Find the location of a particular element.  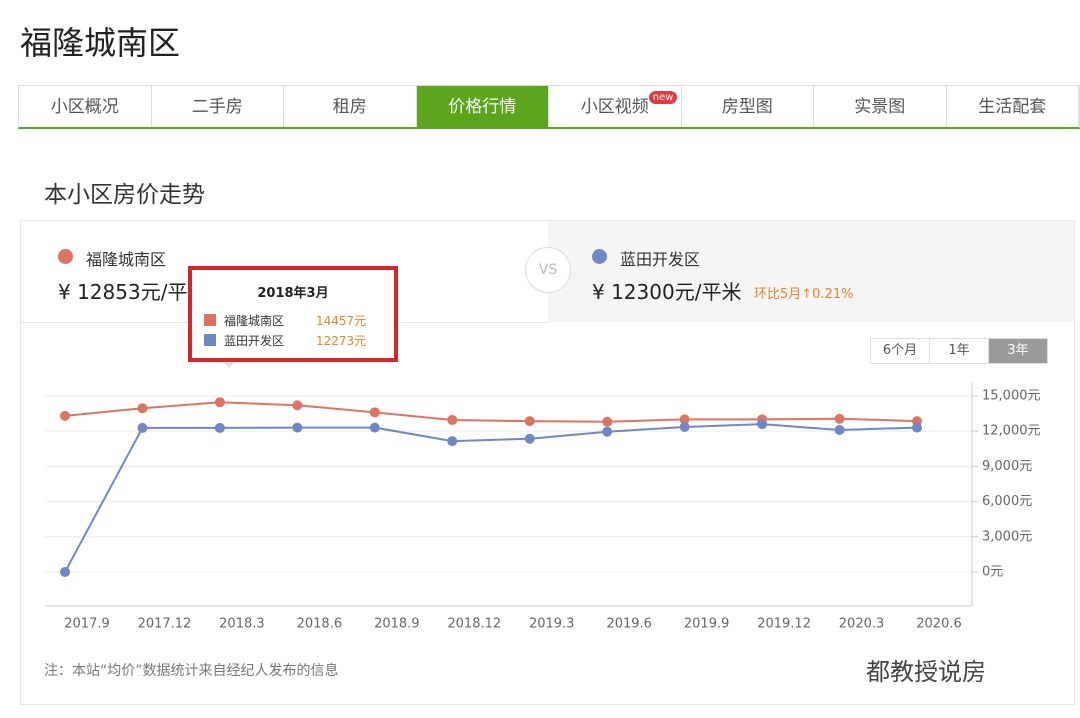

tab: 二手房 is located at coordinates (218, 106).